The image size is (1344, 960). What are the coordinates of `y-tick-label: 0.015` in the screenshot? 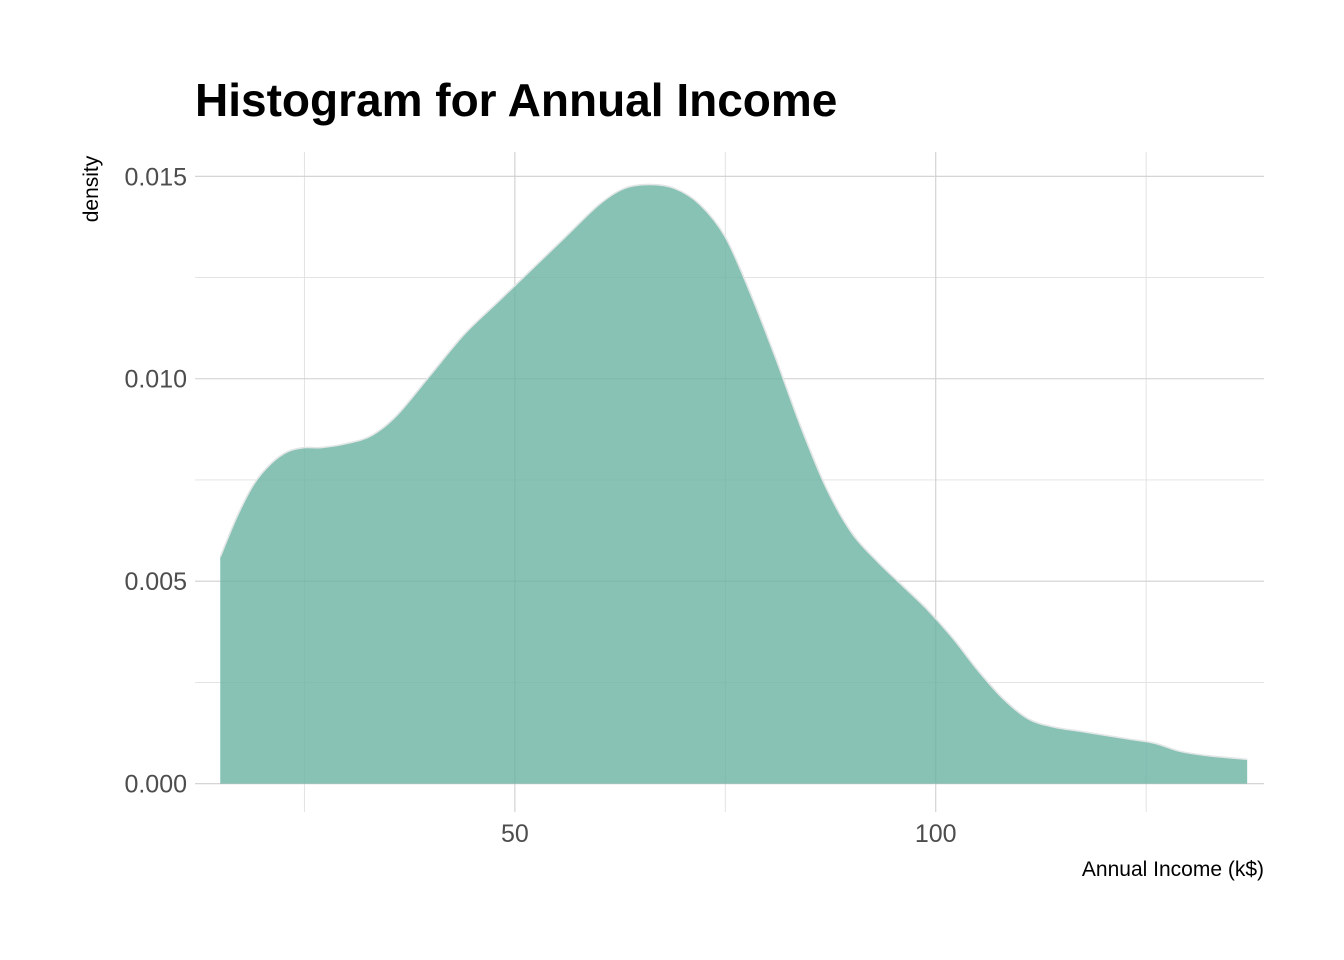 It's located at (155, 177).